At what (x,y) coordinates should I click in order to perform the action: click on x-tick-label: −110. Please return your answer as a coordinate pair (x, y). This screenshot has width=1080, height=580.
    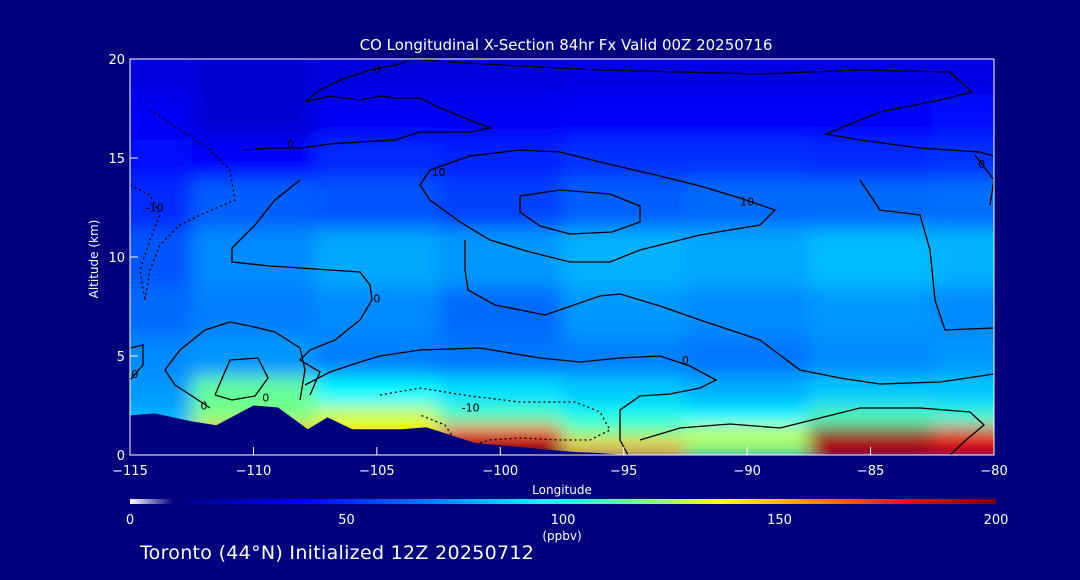
    Looking at the image, I should click on (254, 471).